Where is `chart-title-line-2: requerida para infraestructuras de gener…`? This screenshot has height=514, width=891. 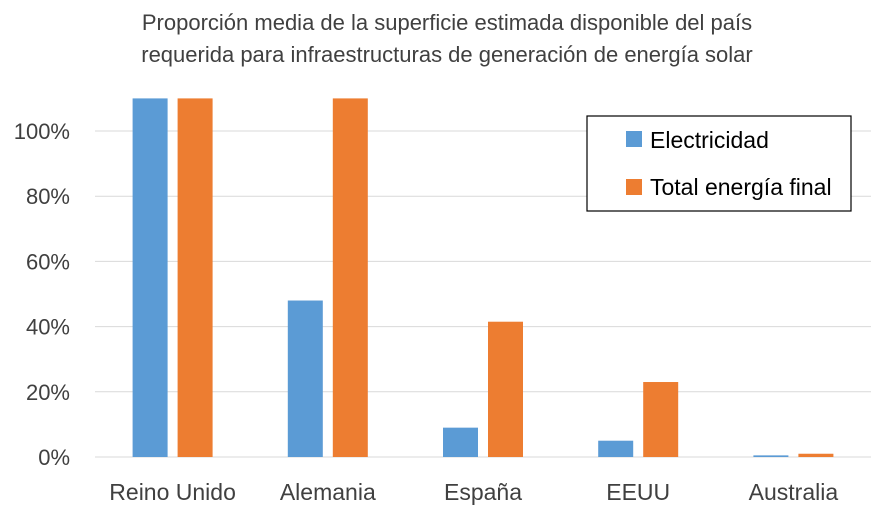 chart-title-line-2: requerida para infraestructuras de gener… is located at coordinates (447, 54).